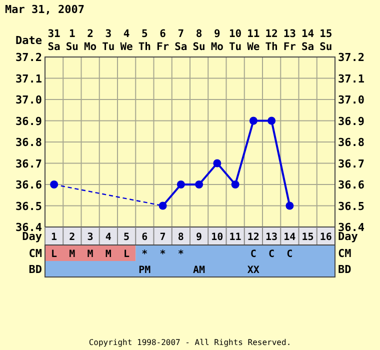  I want to click on y2-tick-label: 36.6, so click(351, 185).